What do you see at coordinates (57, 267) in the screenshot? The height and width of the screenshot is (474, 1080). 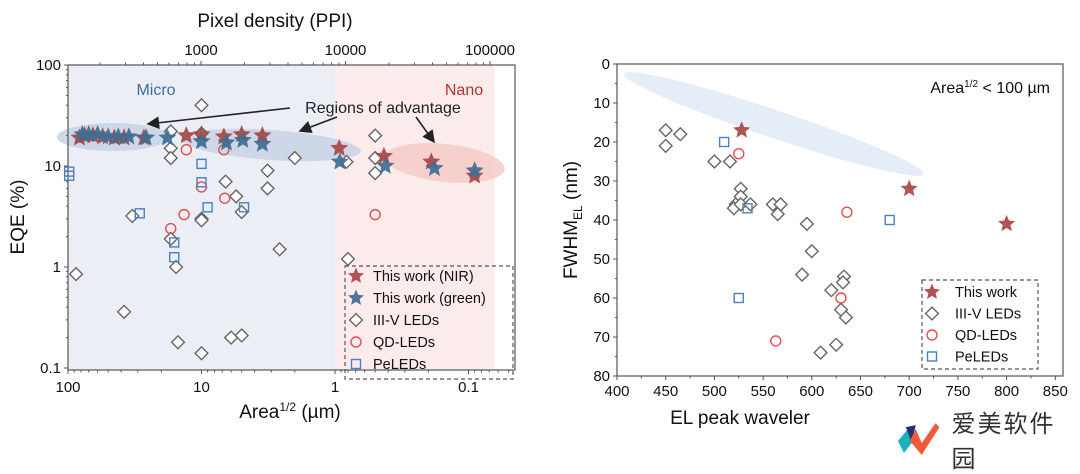 I see `y-tick-label: 1` at bounding box center [57, 267].